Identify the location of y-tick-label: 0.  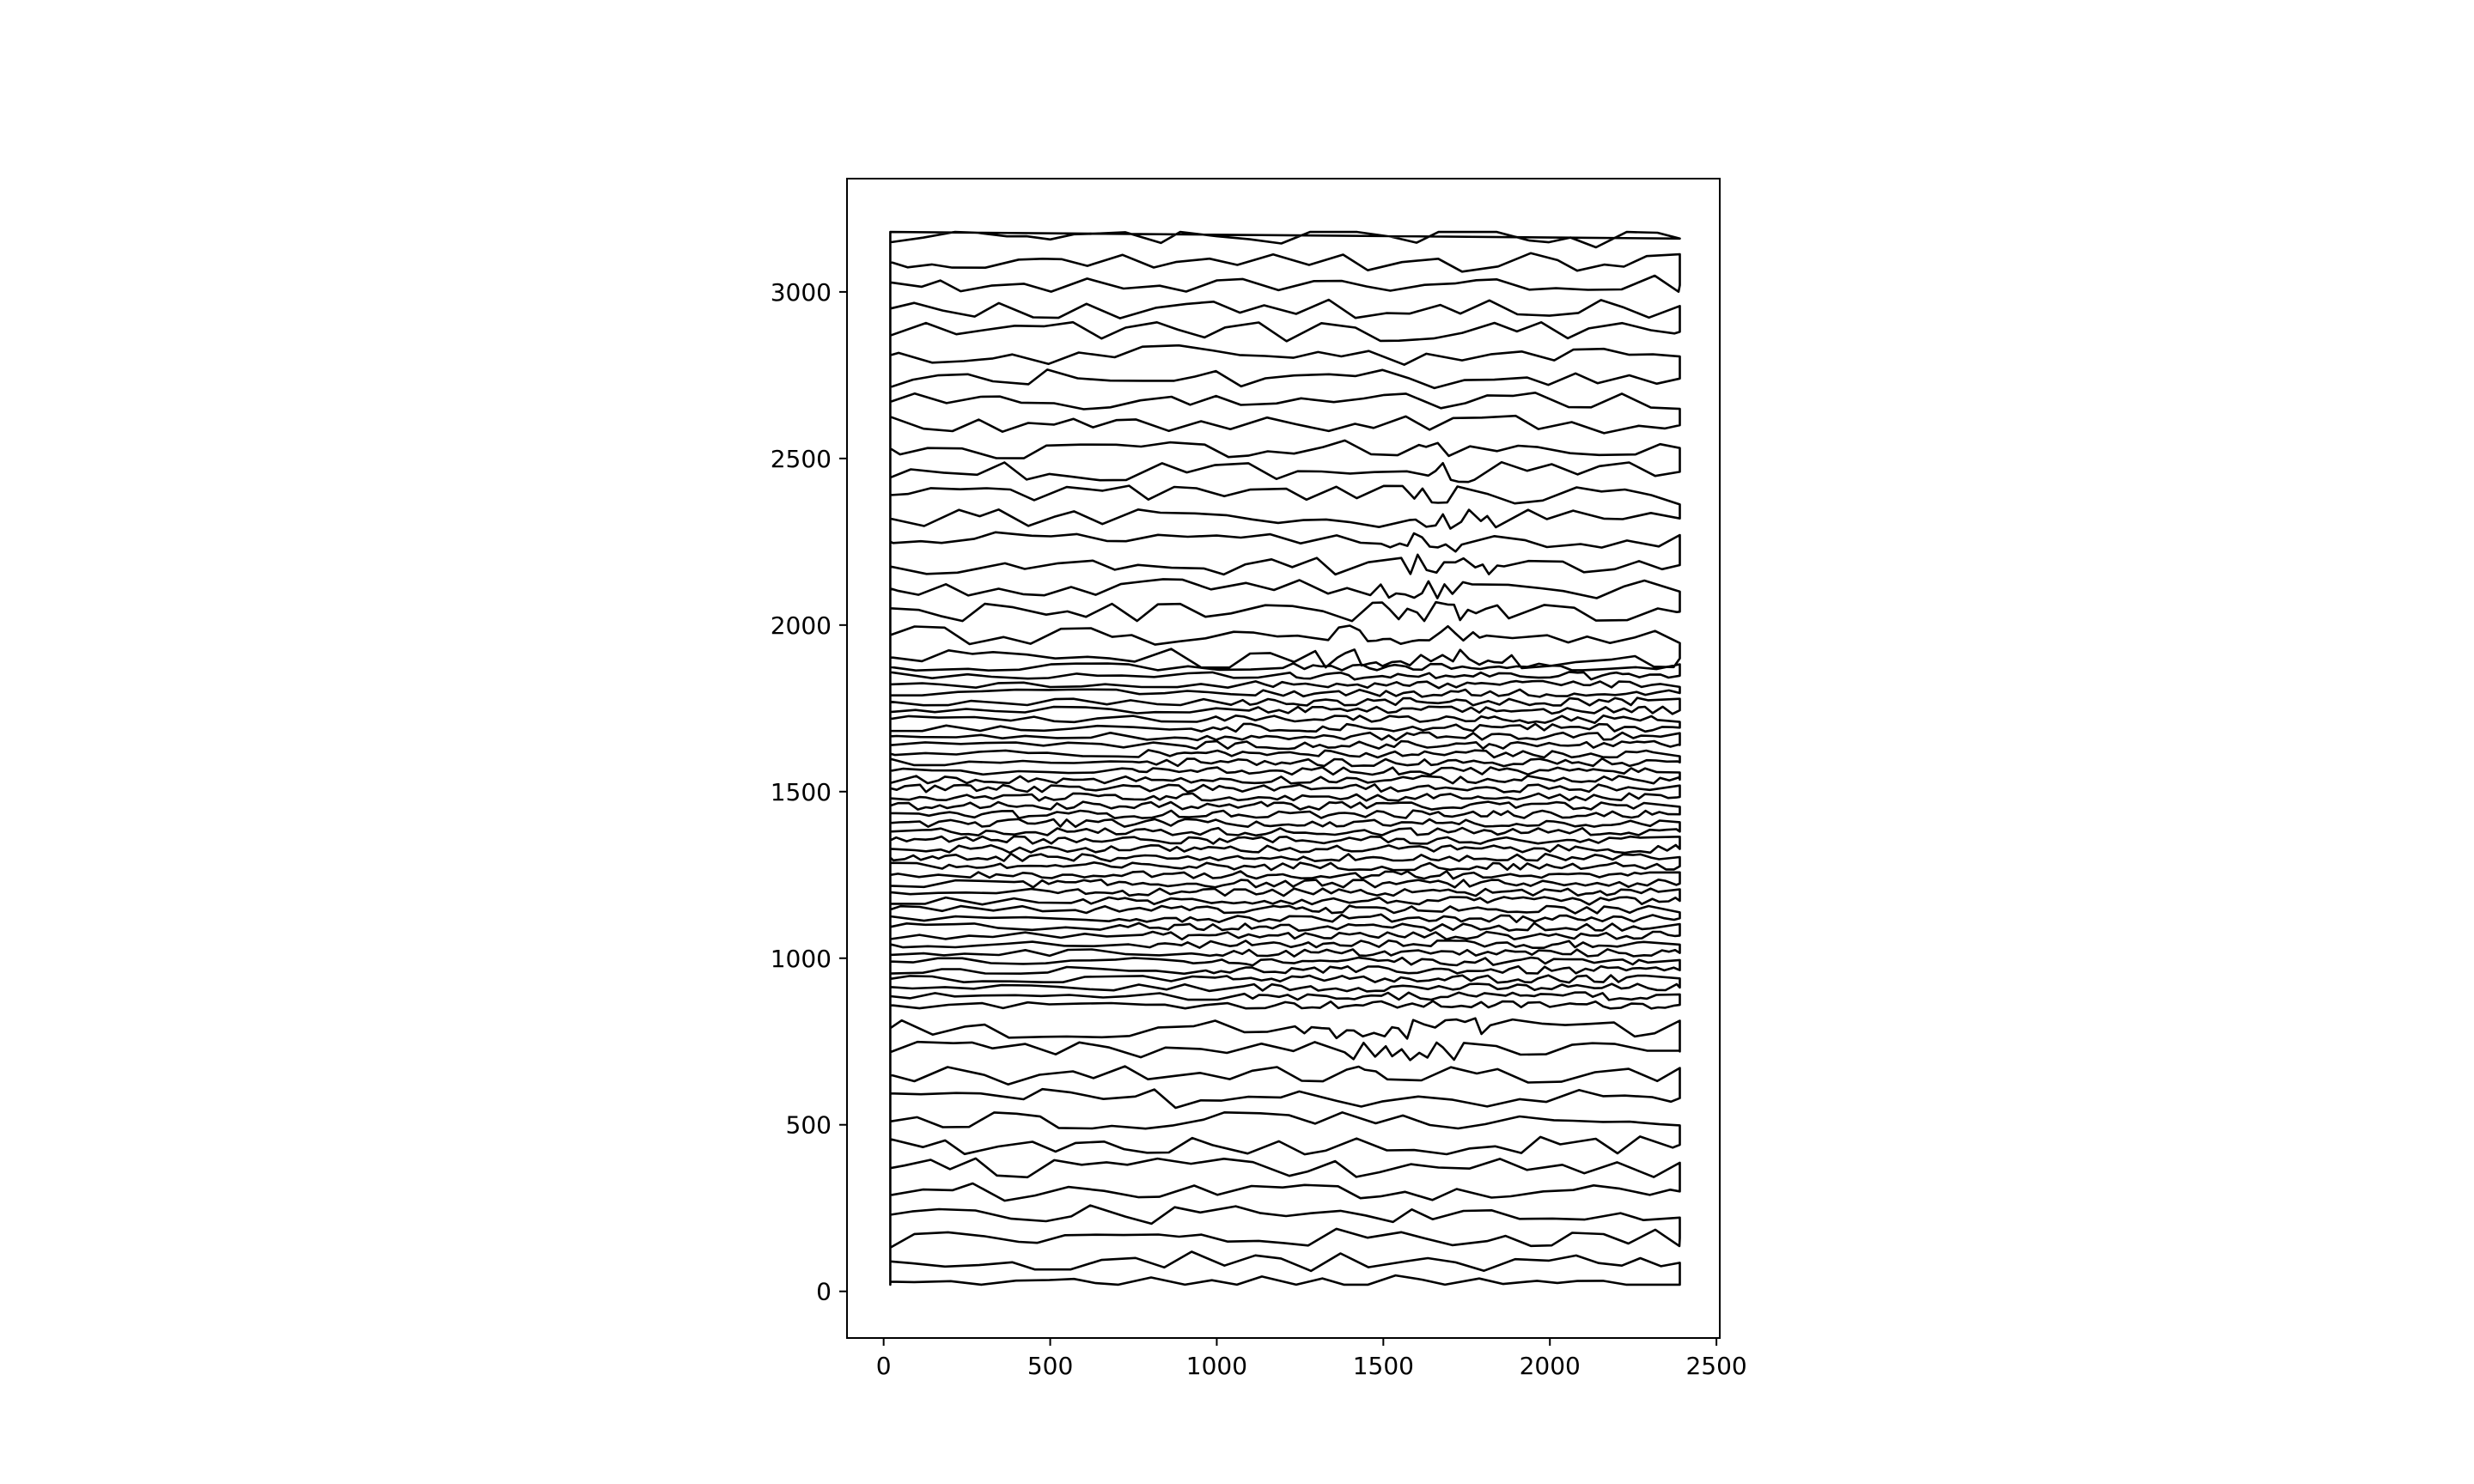
(824, 1292).